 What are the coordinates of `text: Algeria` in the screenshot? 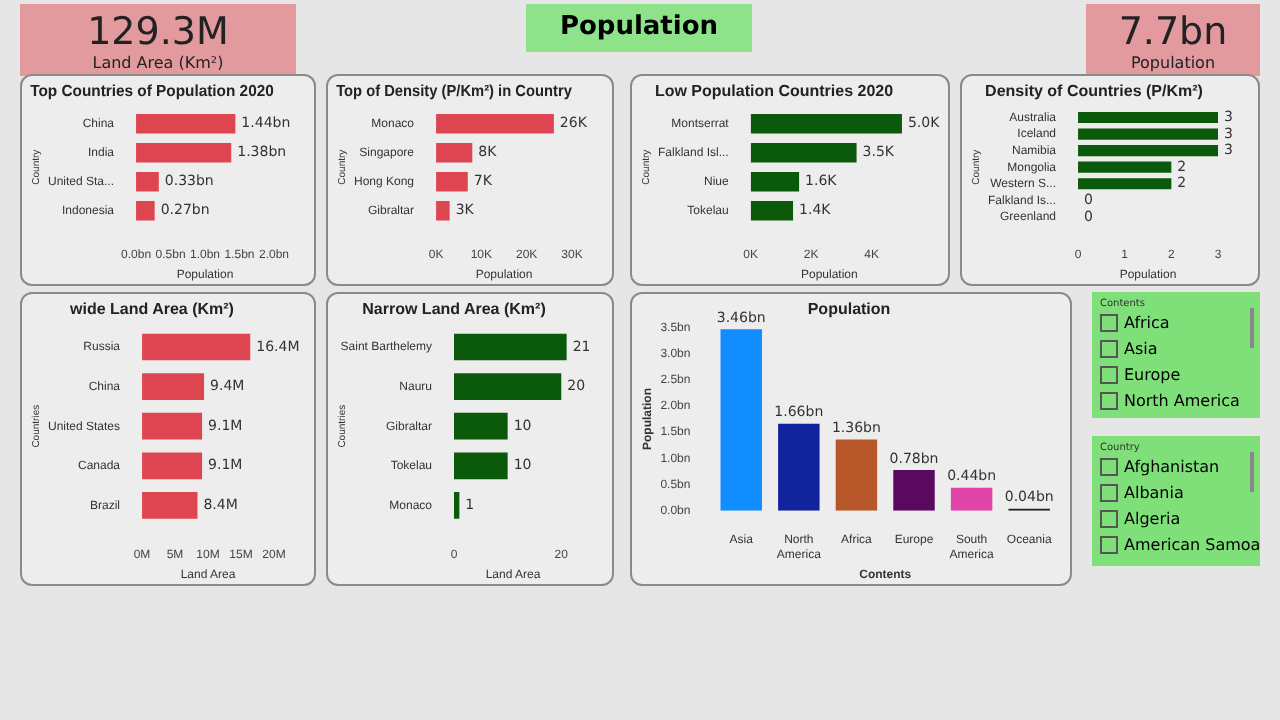 It's located at (1152, 520).